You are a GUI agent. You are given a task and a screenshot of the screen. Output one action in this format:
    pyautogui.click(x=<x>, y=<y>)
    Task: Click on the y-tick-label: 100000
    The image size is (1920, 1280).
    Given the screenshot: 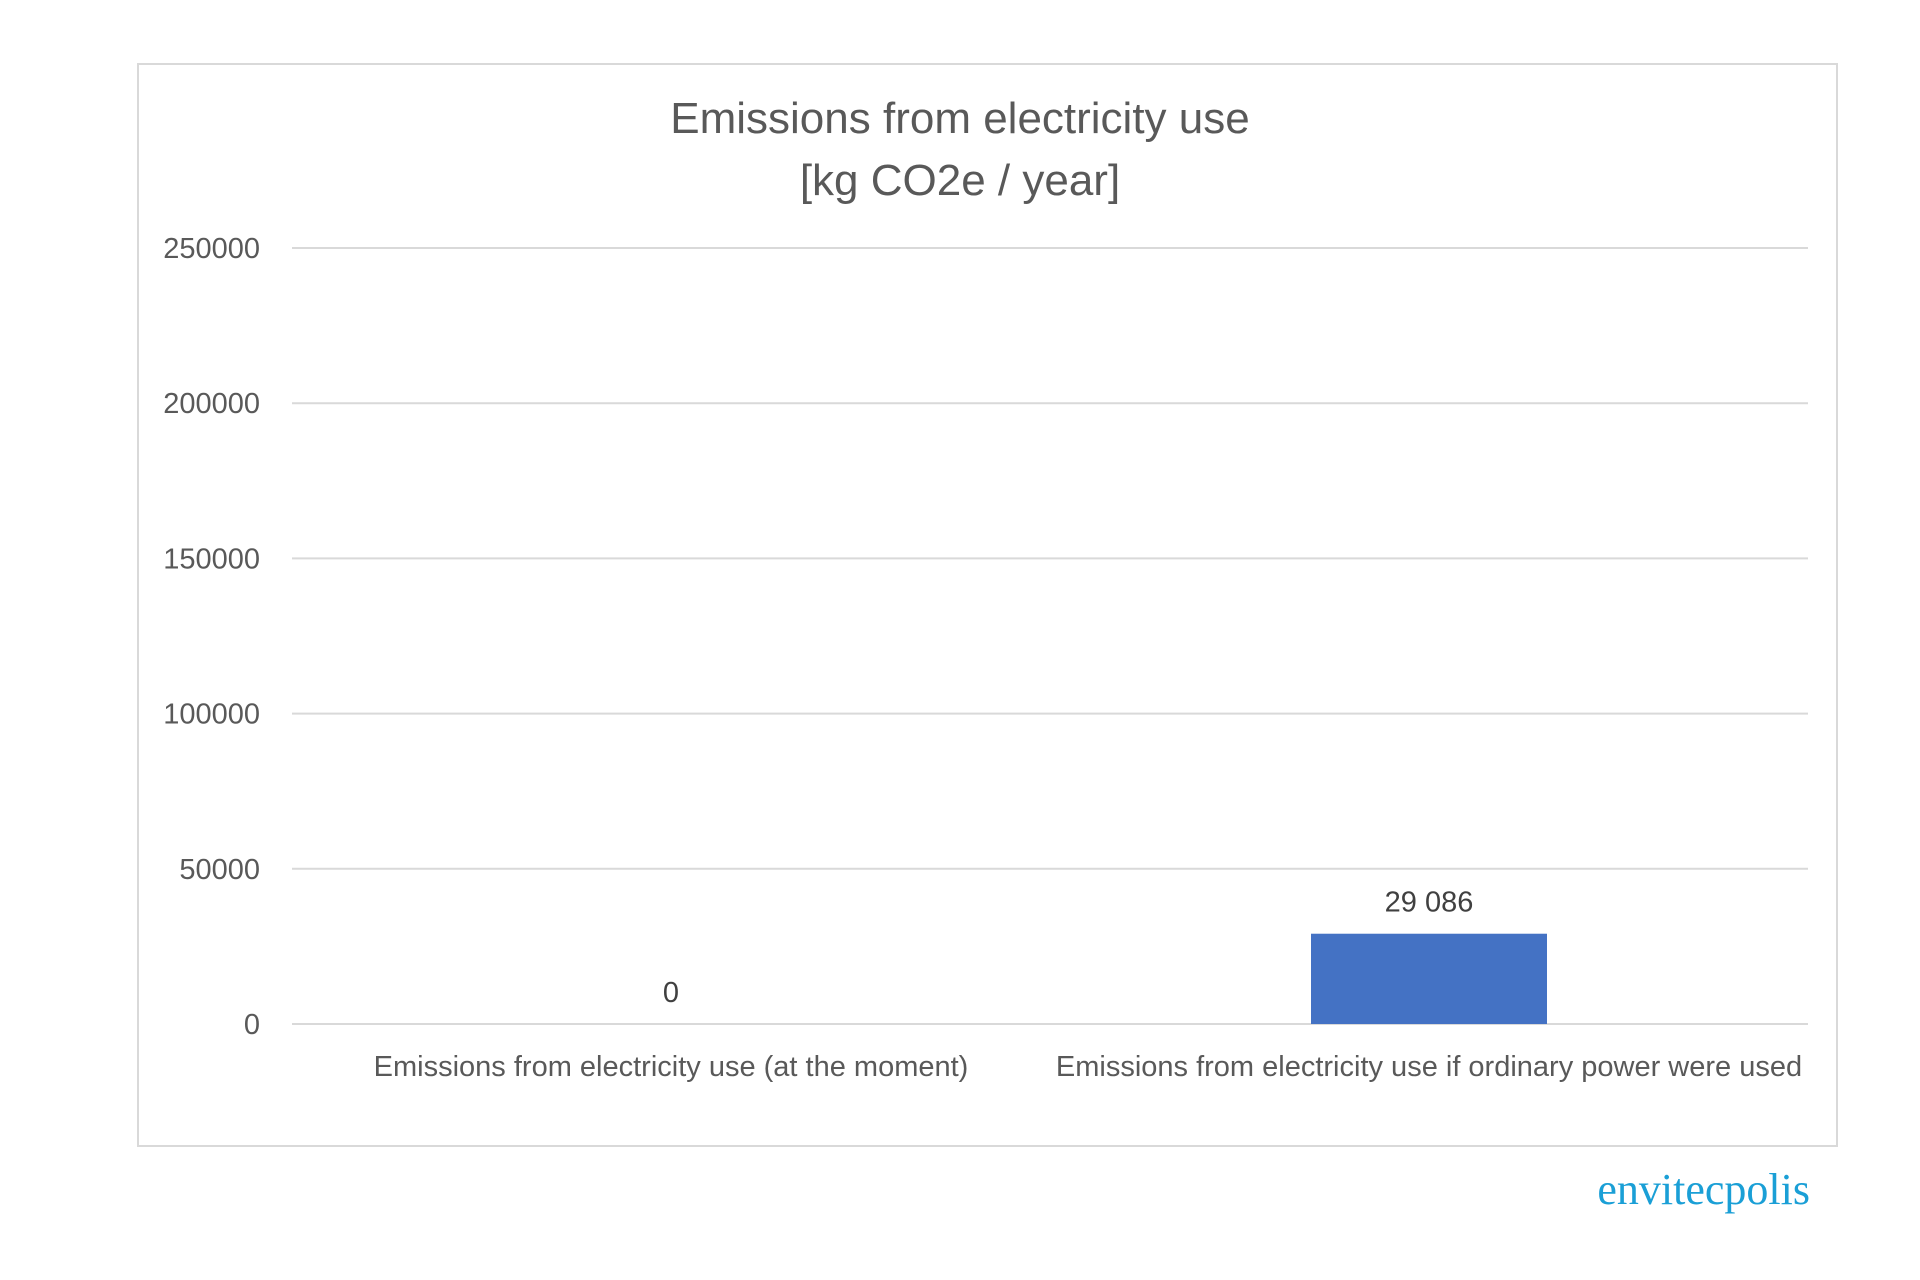 What is the action you would take?
    pyautogui.click(x=211, y=715)
    